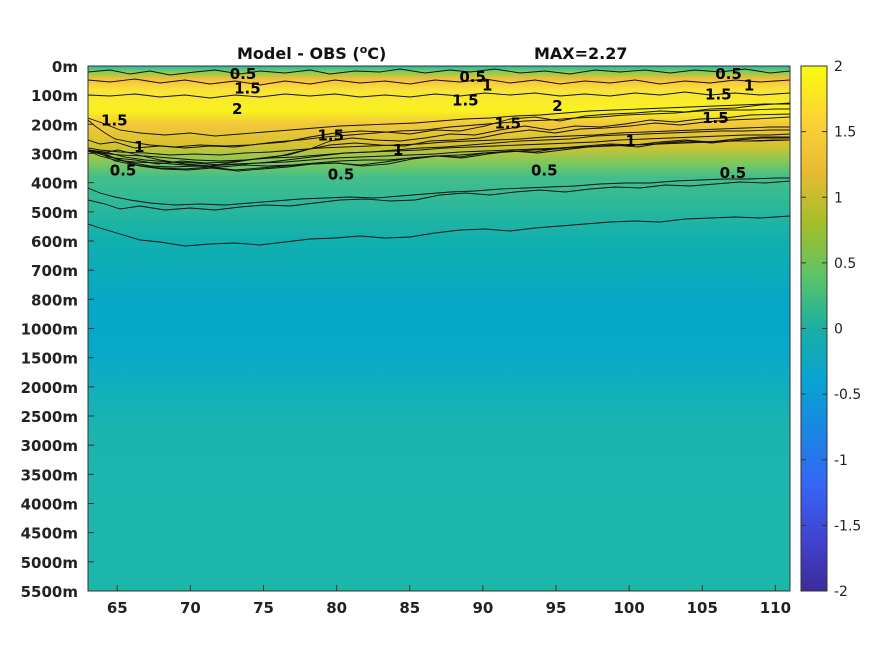 This screenshot has height=656, width=875. Describe the element at coordinates (482, 608) in the screenshot. I see `x-tick-label: 90` at that location.